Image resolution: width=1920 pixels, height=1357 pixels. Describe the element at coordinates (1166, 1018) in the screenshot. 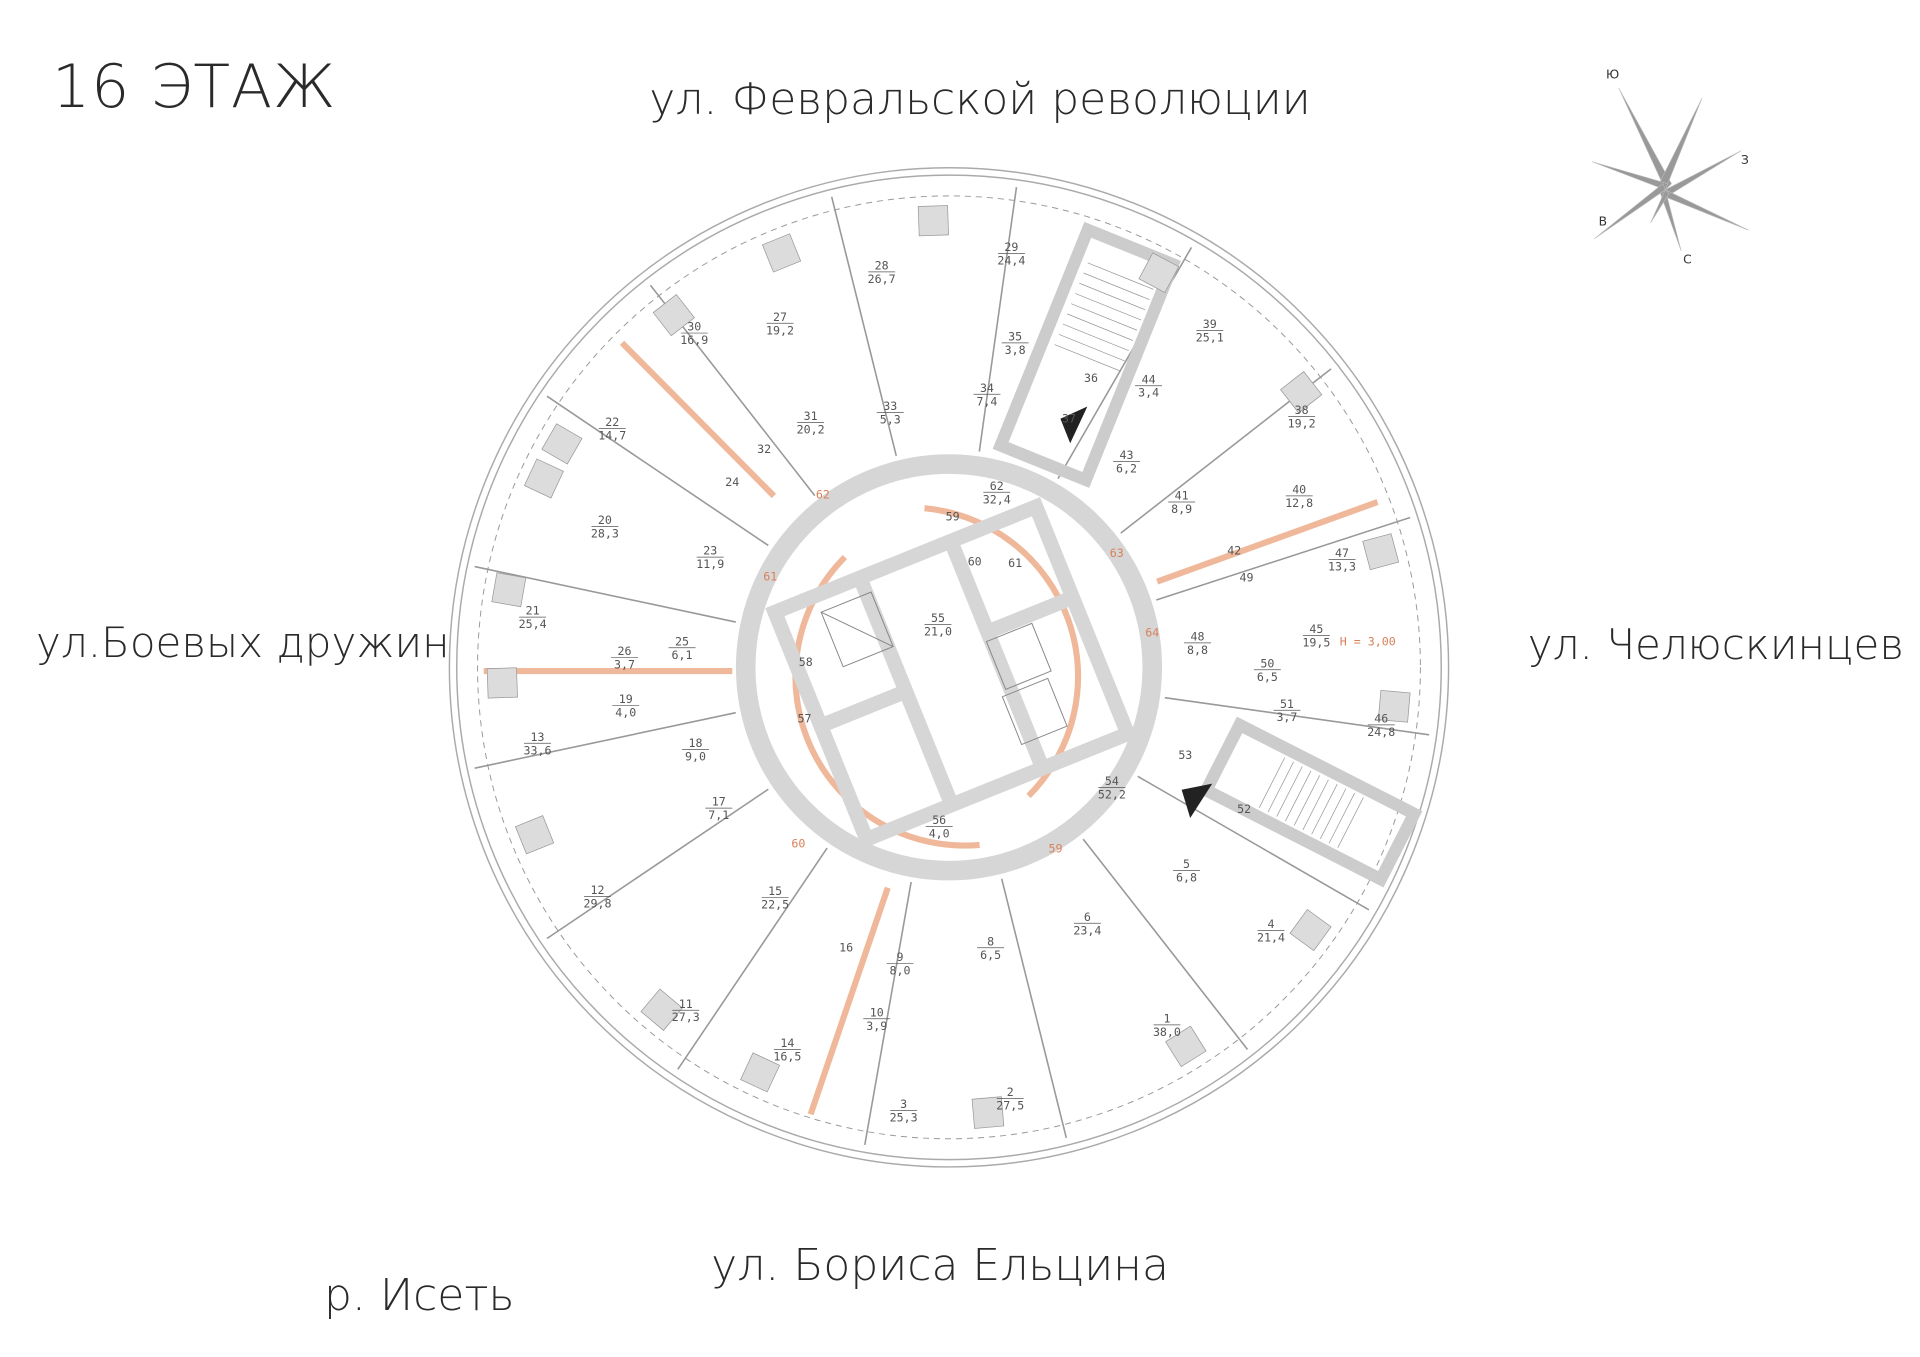

I see `room-number: 1` at that location.